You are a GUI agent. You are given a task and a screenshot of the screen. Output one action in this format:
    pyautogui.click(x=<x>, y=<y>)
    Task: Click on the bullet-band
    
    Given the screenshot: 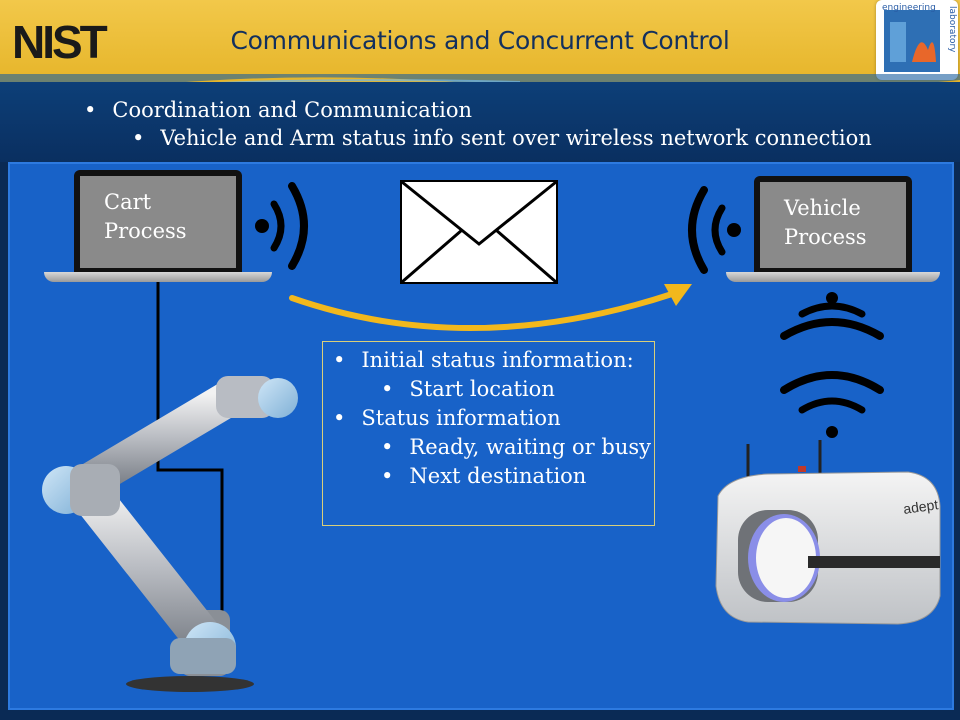 What is the action you would take?
    pyautogui.click(x=480, y=122)
    